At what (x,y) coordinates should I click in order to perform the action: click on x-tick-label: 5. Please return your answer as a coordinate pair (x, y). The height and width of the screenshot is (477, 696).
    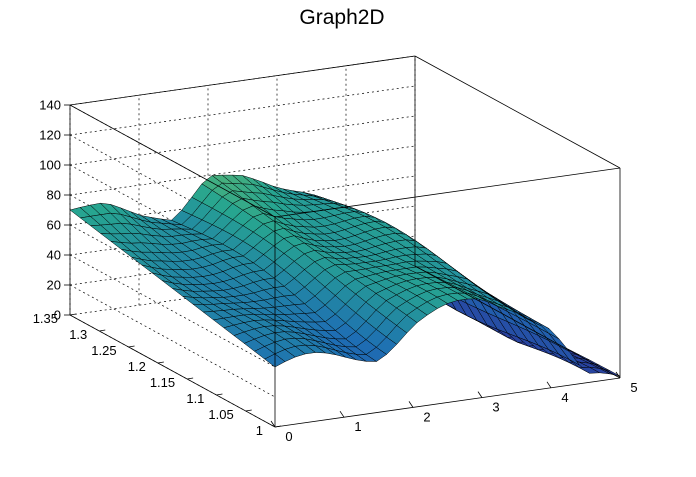
    Looking at the image, I should click on (633, 387).